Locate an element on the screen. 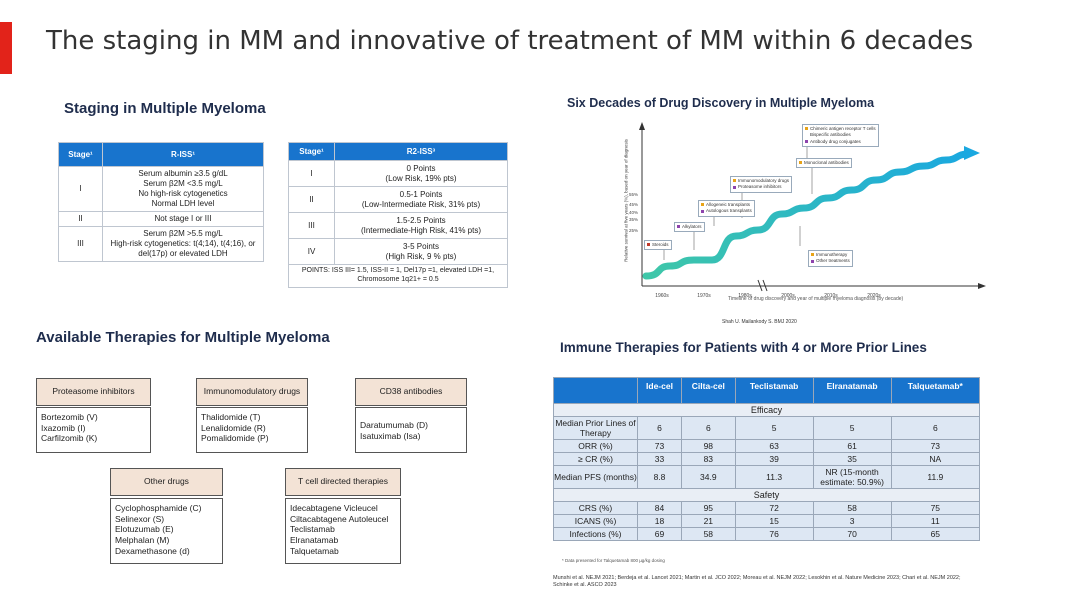 This screenshot has width=1080, height=608. x-tick-label: 1980s is located at coordinates (745, 296).